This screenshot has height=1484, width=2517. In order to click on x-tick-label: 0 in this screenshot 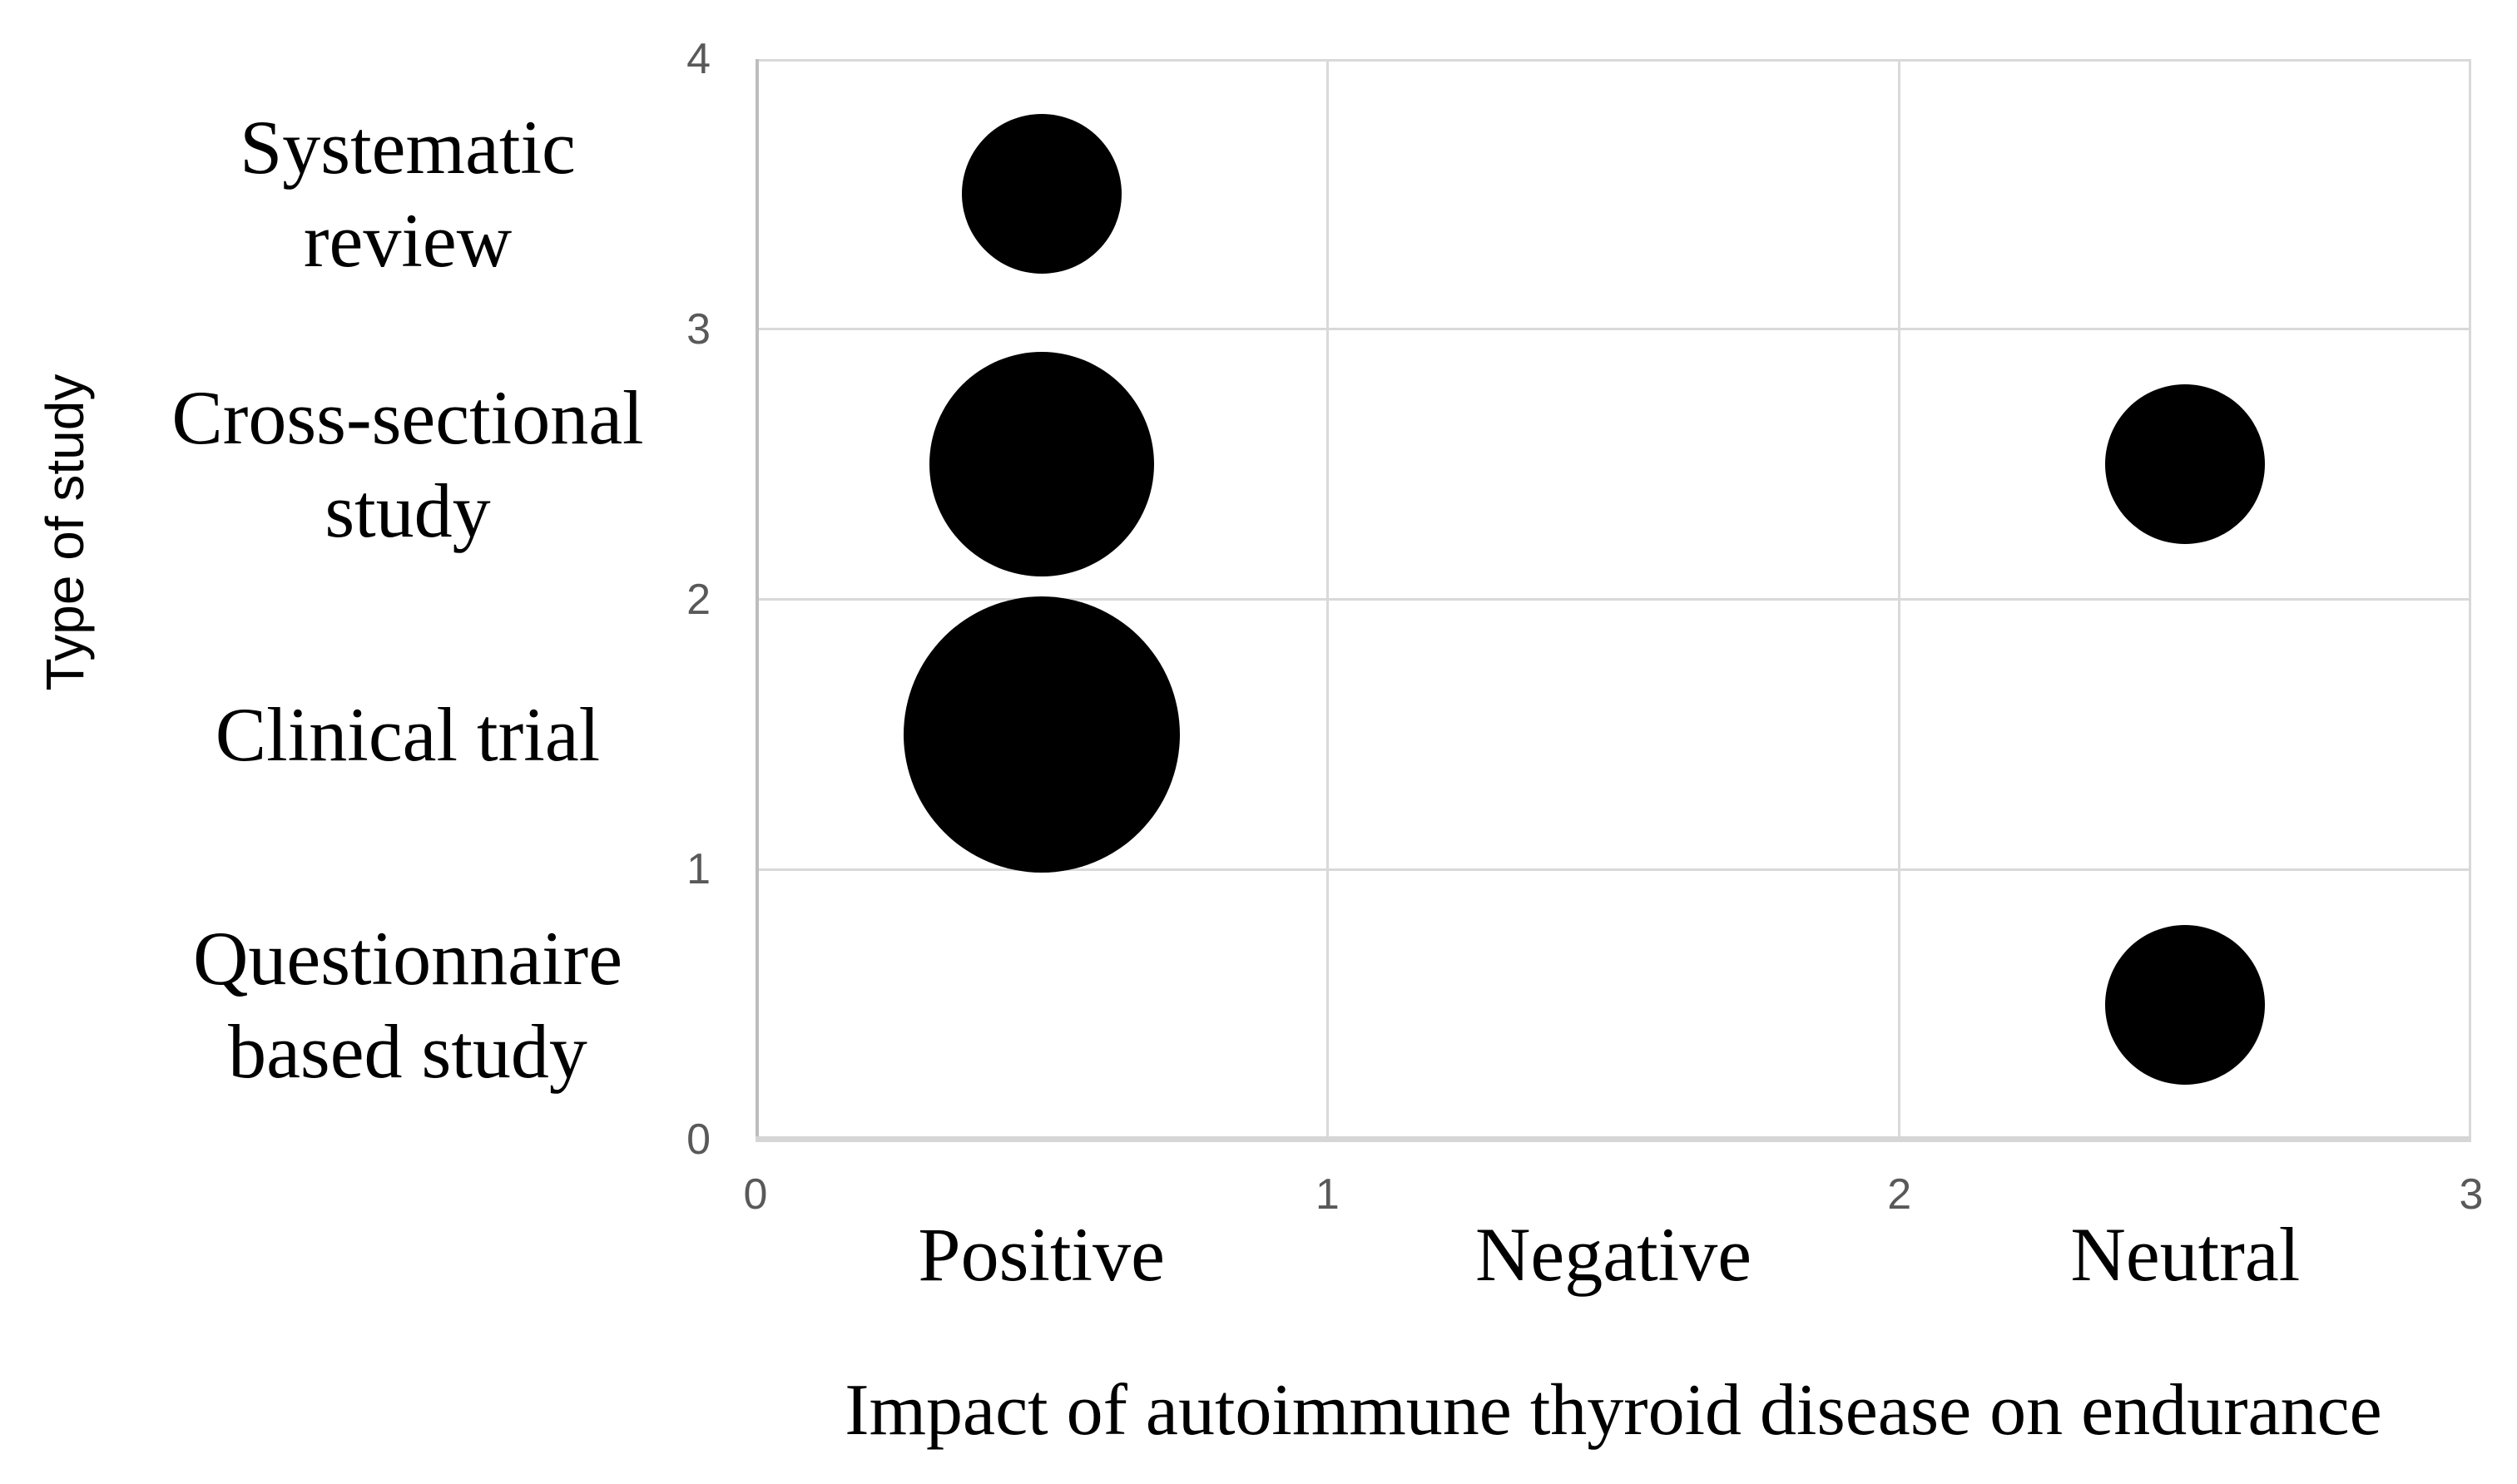, I will do `click(755, 1194)`.